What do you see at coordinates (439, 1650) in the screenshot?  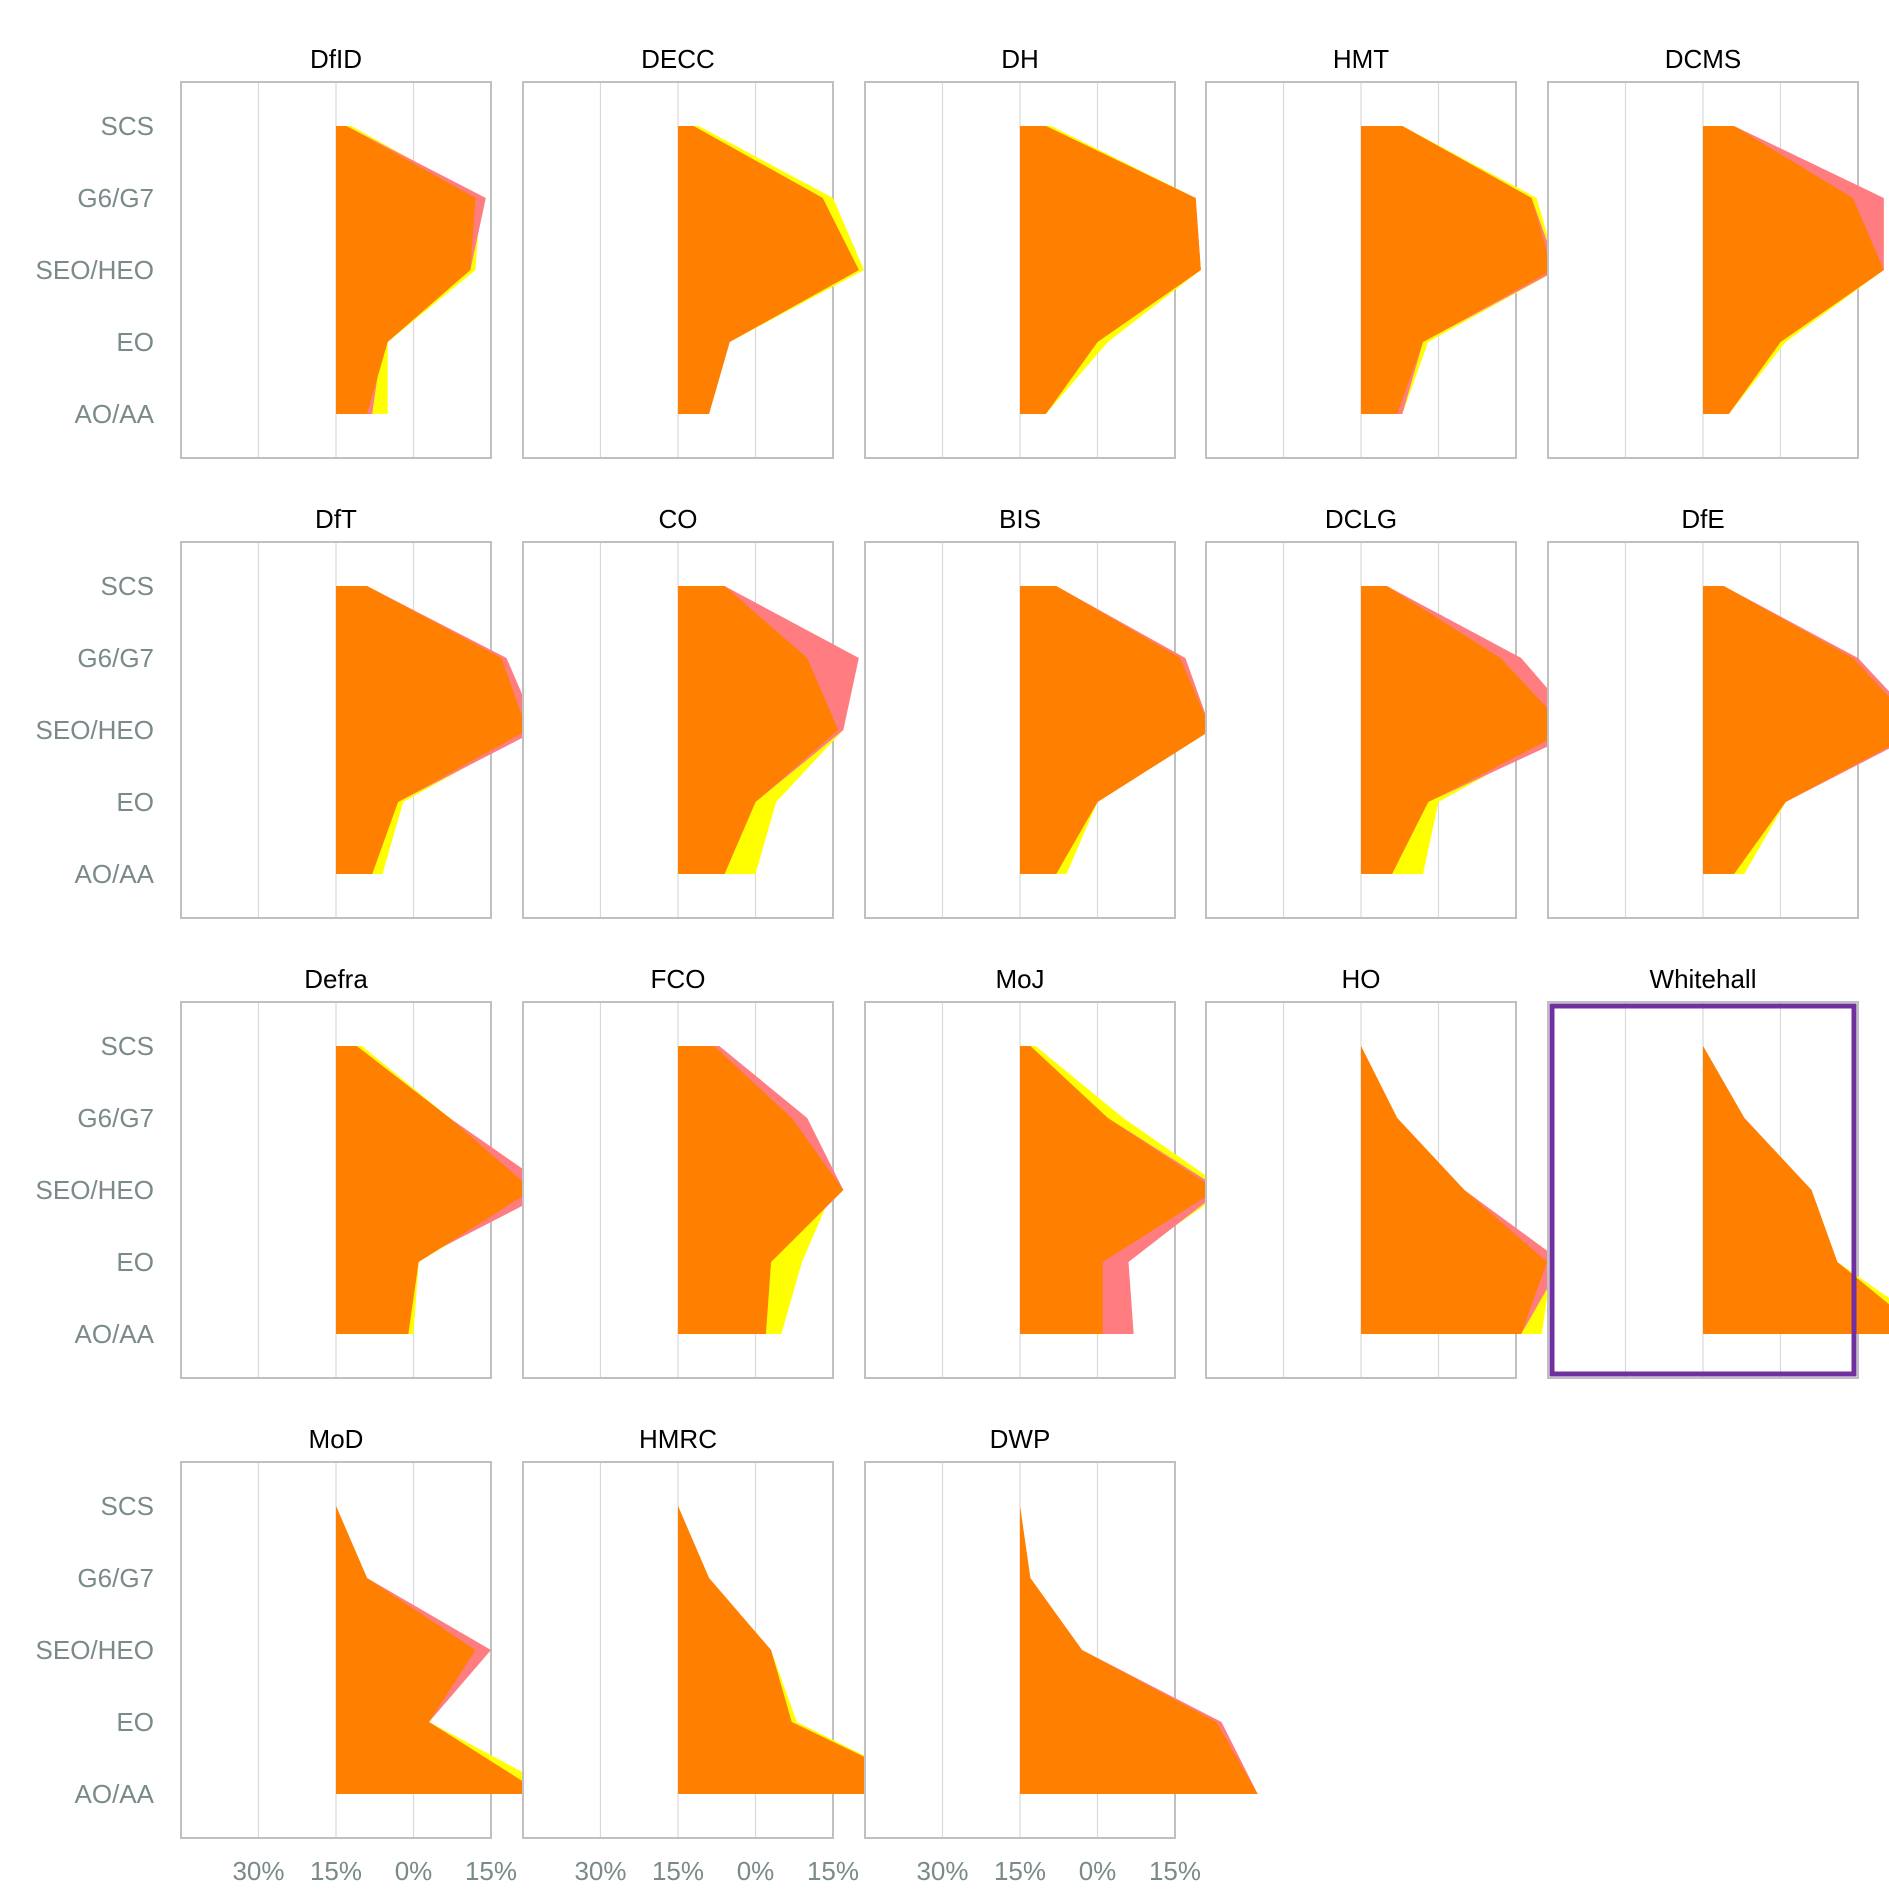 I see `area-orange-mod` at bounding box center [439, 1650].